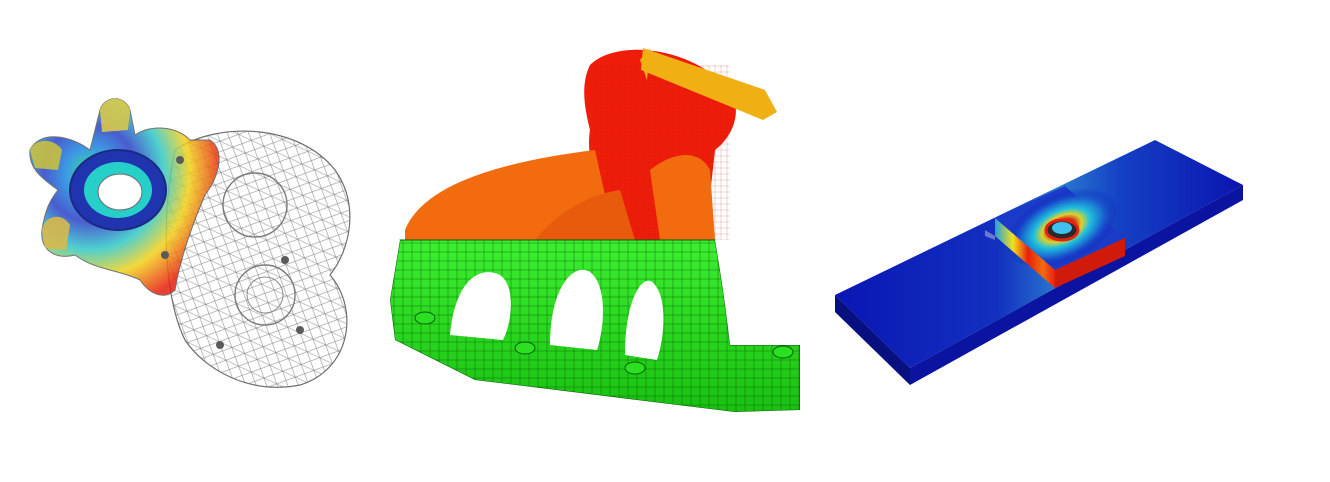 The height and width of the screenshot is (482, 1330). Describe the element at coordinates (682, 197) in the screenshot. I see `runner-orange-right` at that location.